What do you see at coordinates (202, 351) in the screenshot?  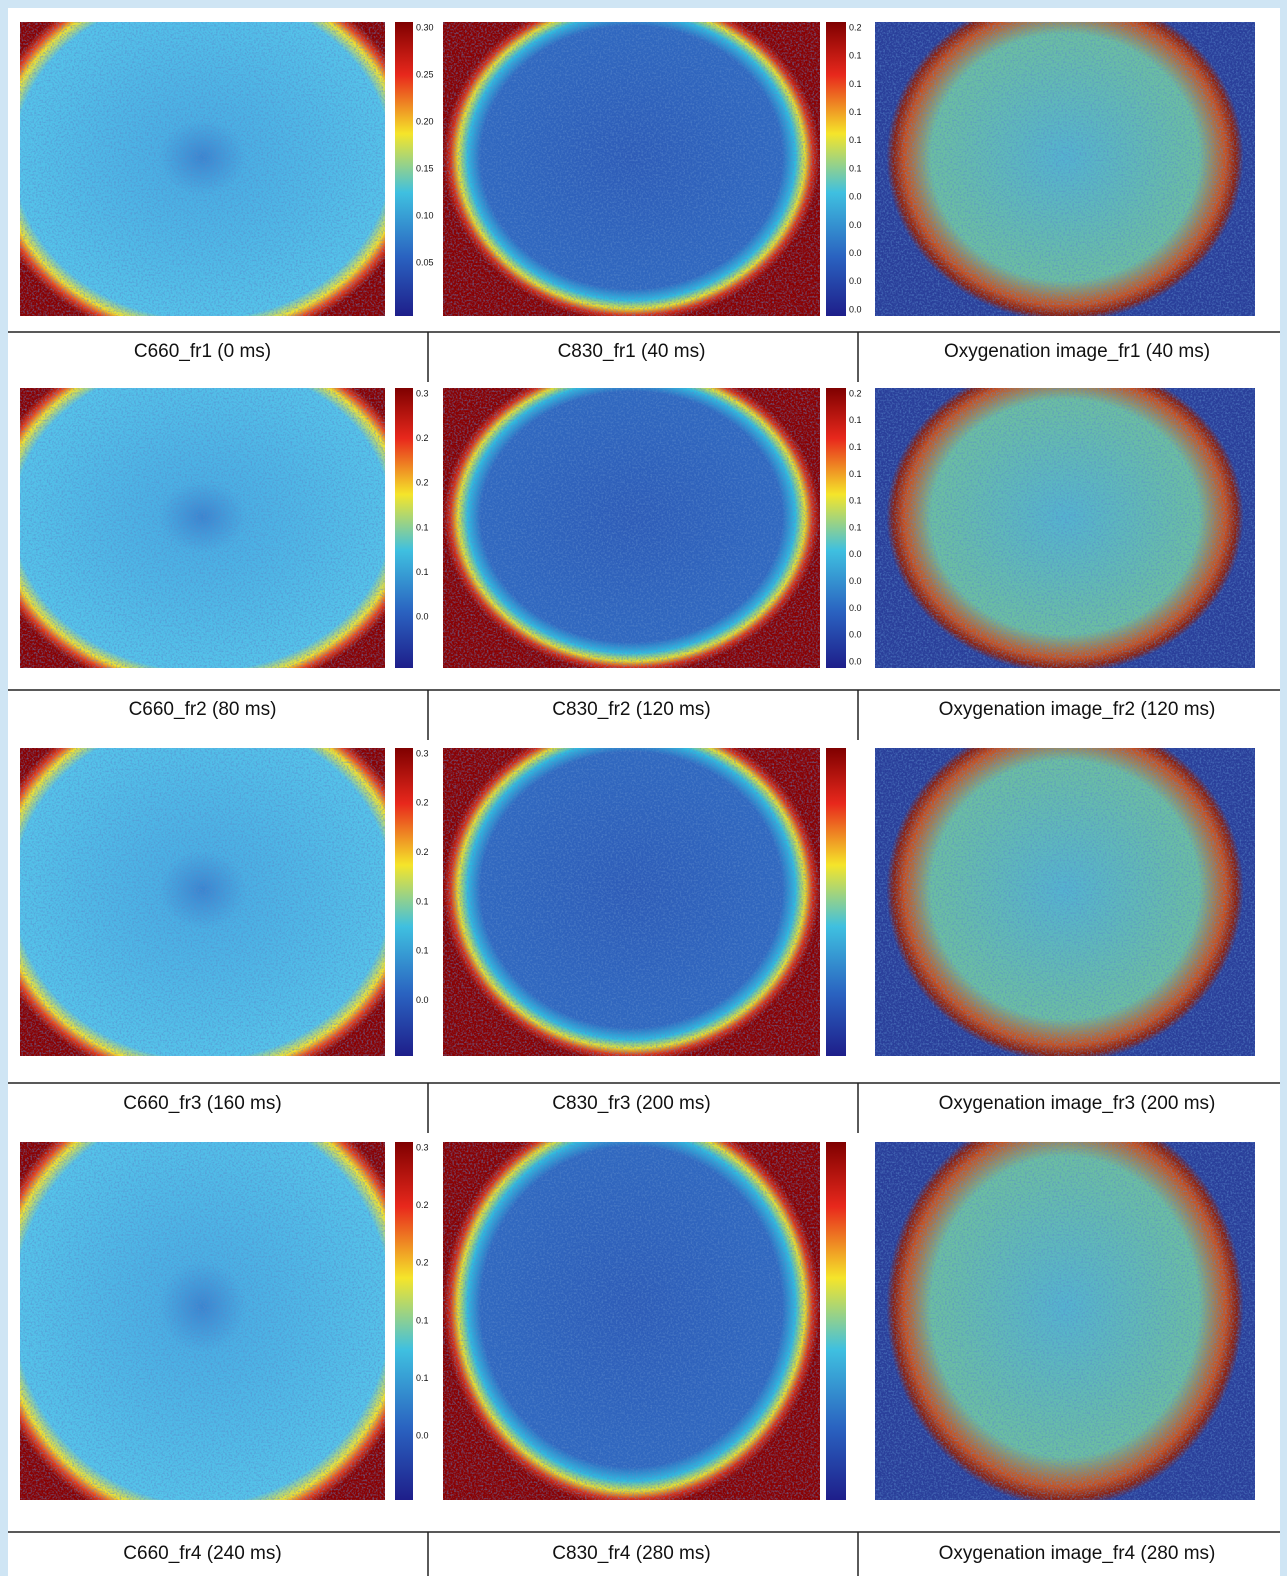 I see `caption: C660_fr1 (0 ms)` at bounding box center [202, 351].